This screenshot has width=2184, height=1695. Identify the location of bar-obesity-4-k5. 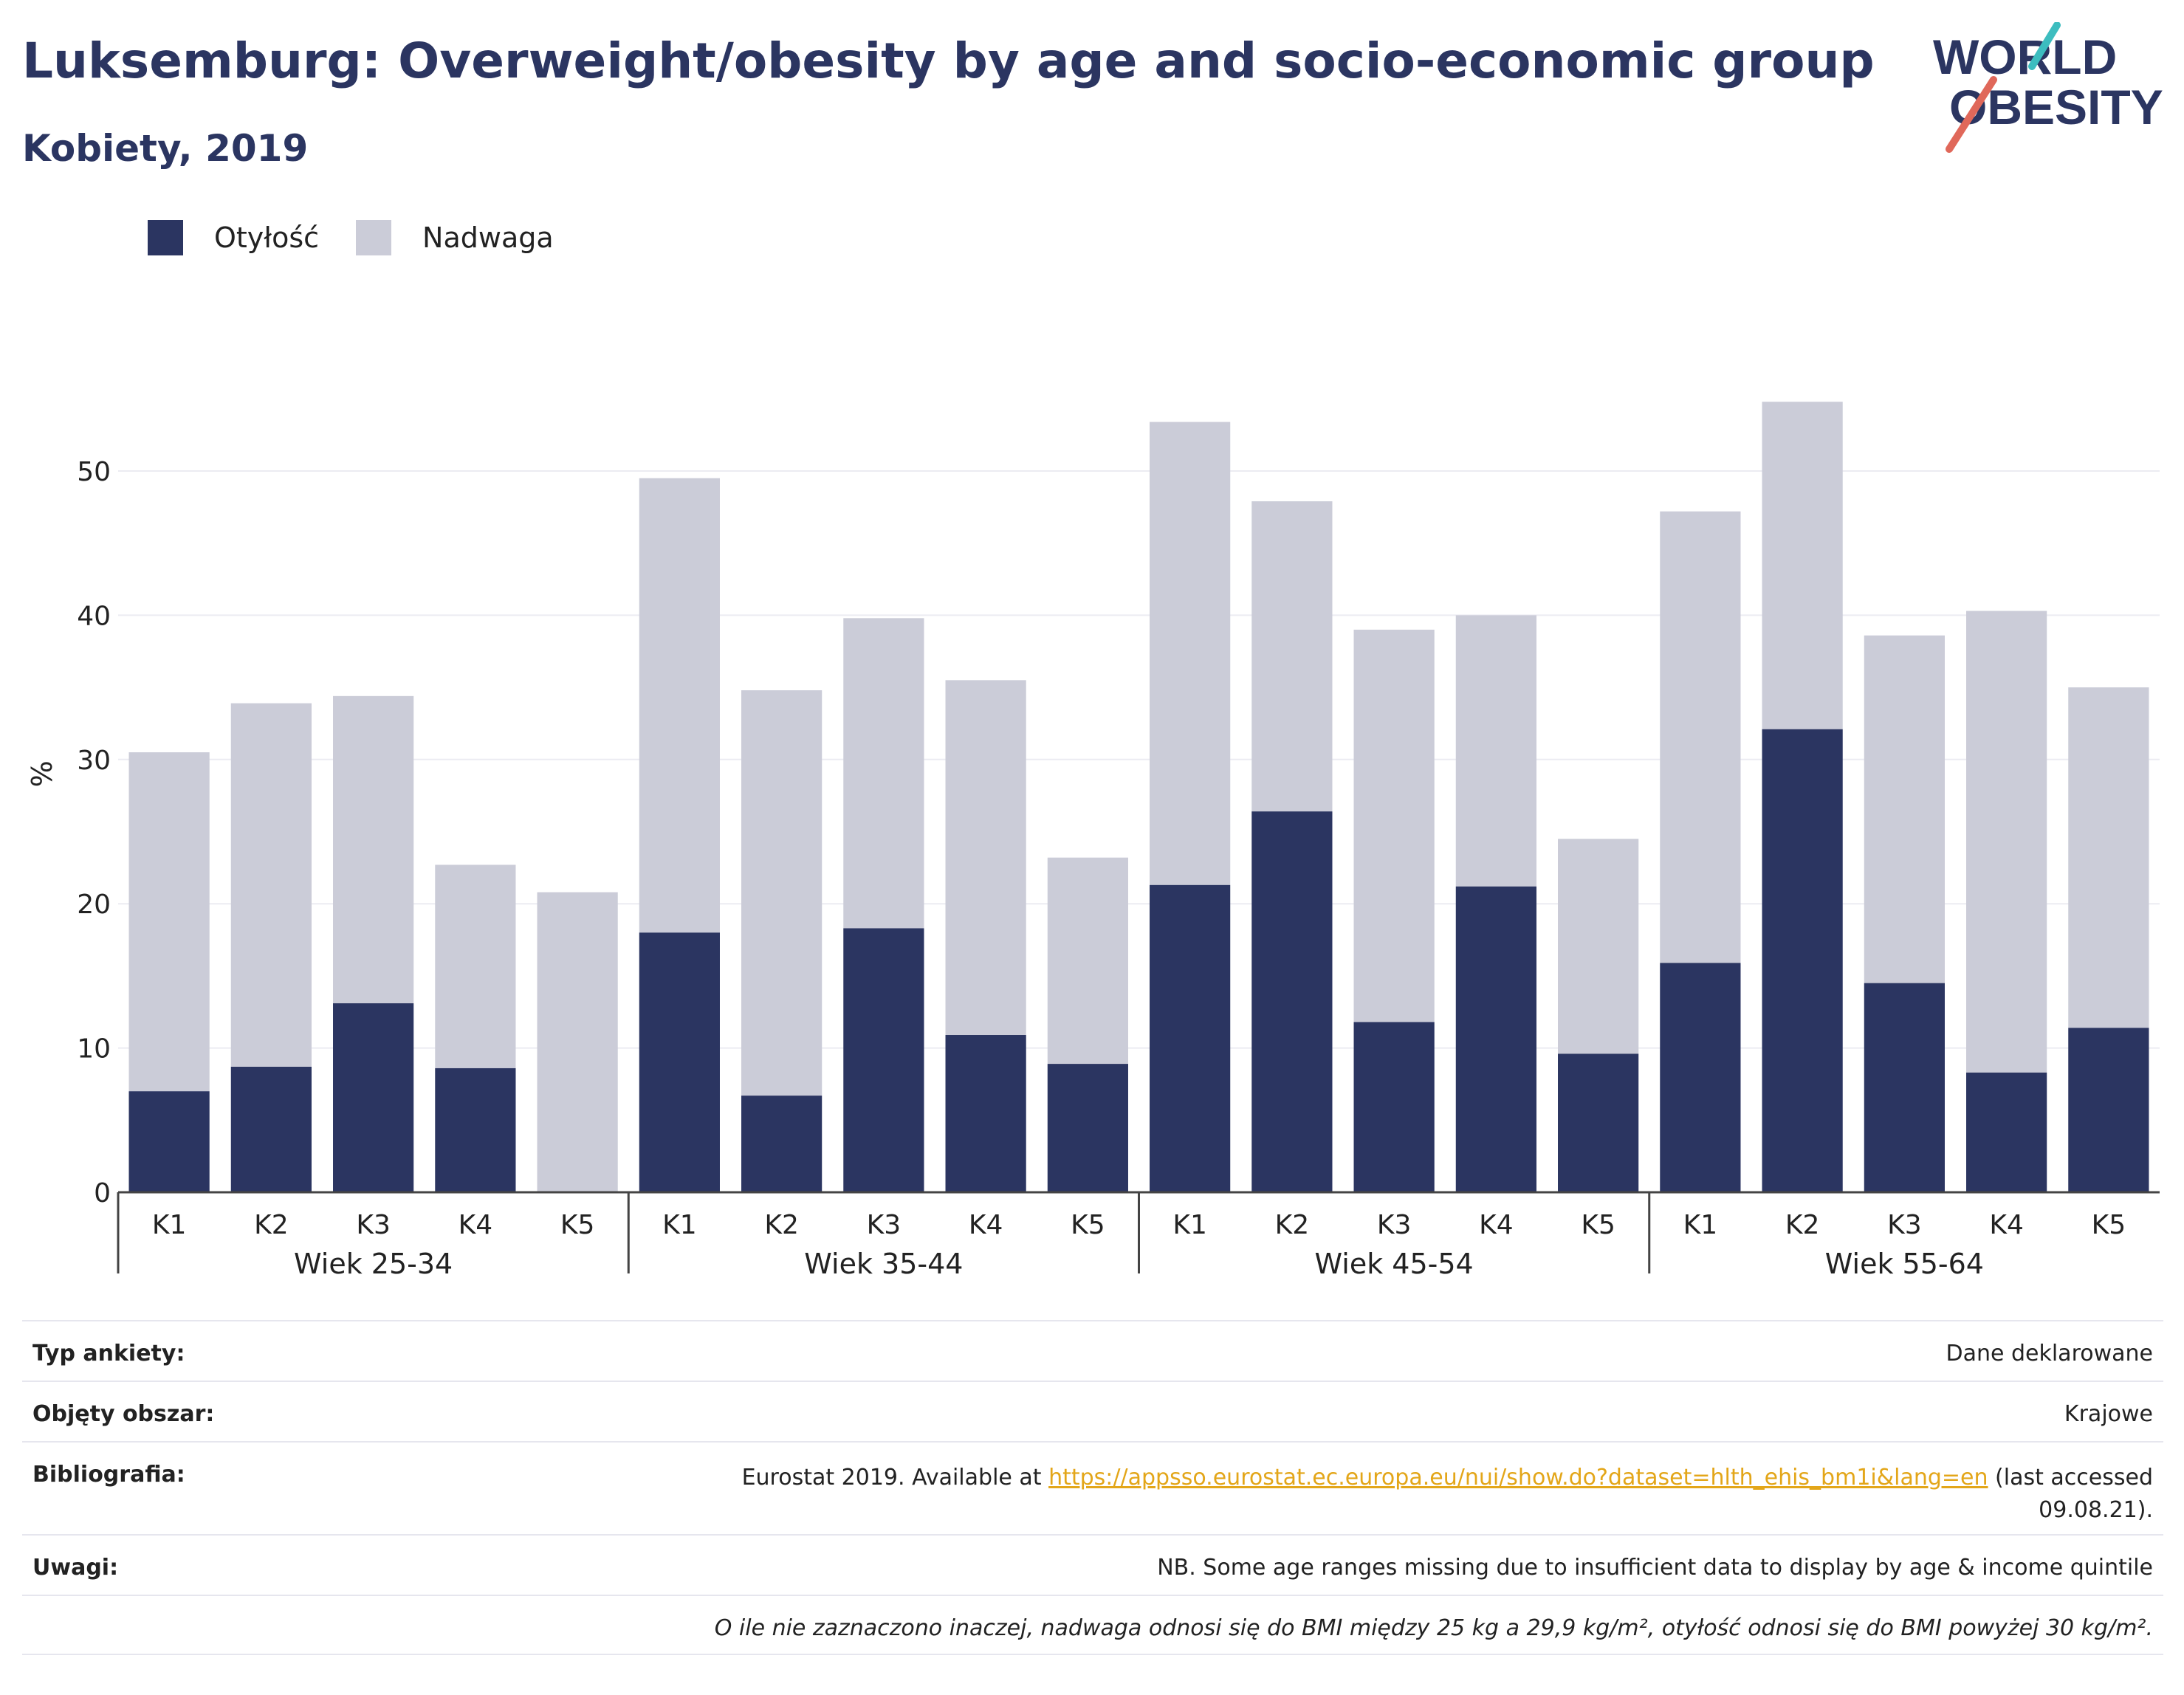
(2108, 1110).